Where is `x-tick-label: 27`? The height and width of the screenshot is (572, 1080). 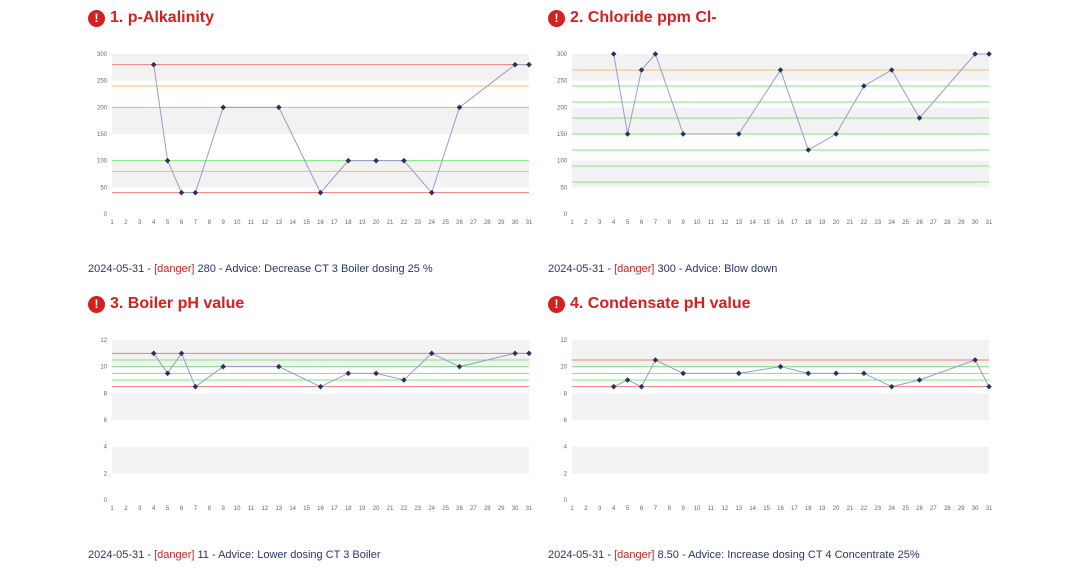
x-tick-label: 27 is located at coordinates (473, 508).